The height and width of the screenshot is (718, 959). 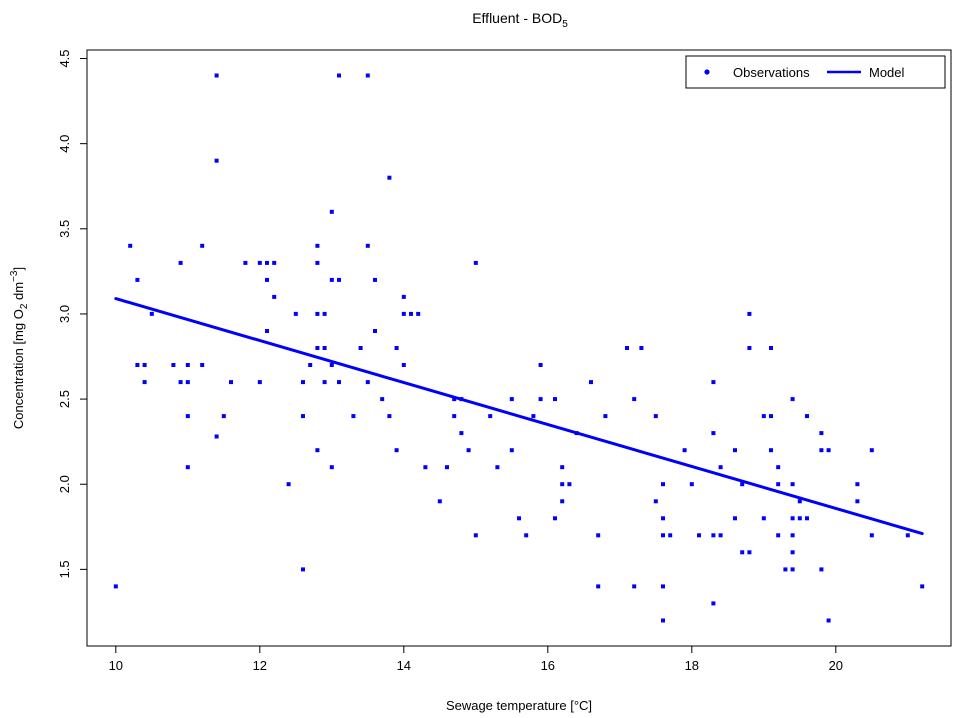 What do you see at coordinates (476, 659) in the screenshot?
I see `x-axis: 10 12 14 16 18 20` at bounding box center [476, 659].